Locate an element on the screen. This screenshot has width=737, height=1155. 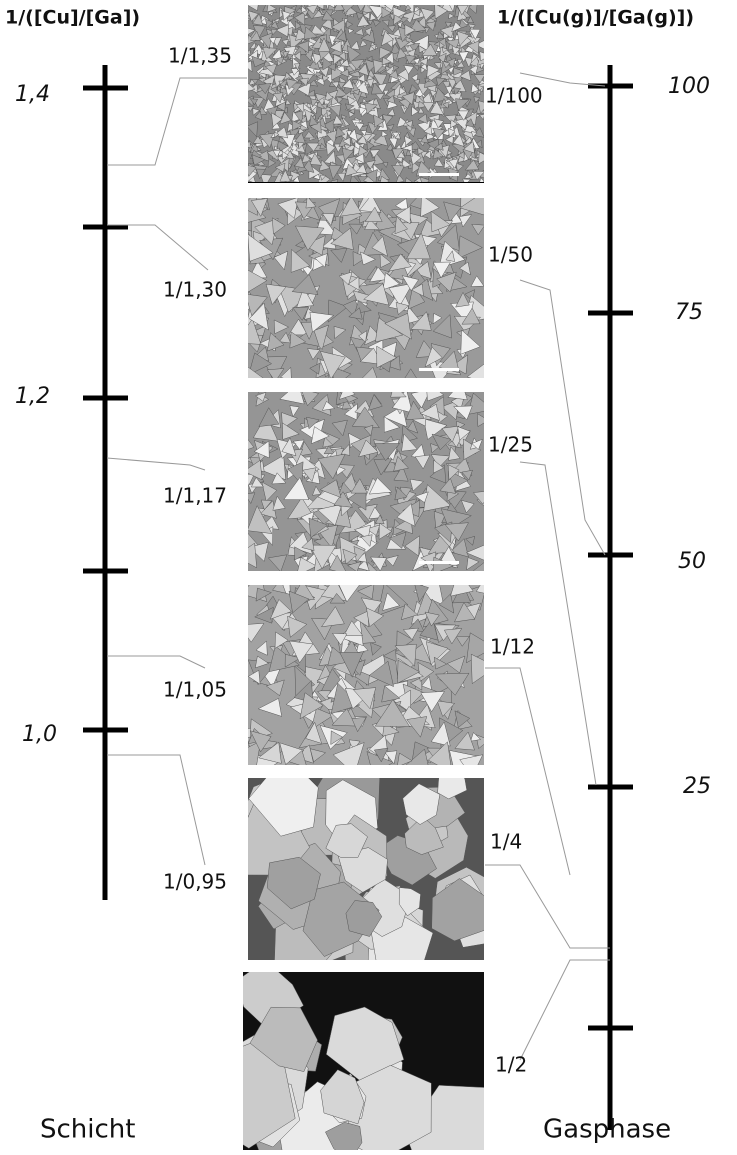
left-image-label: 1/1,17 is located at coordinates (195, 496).